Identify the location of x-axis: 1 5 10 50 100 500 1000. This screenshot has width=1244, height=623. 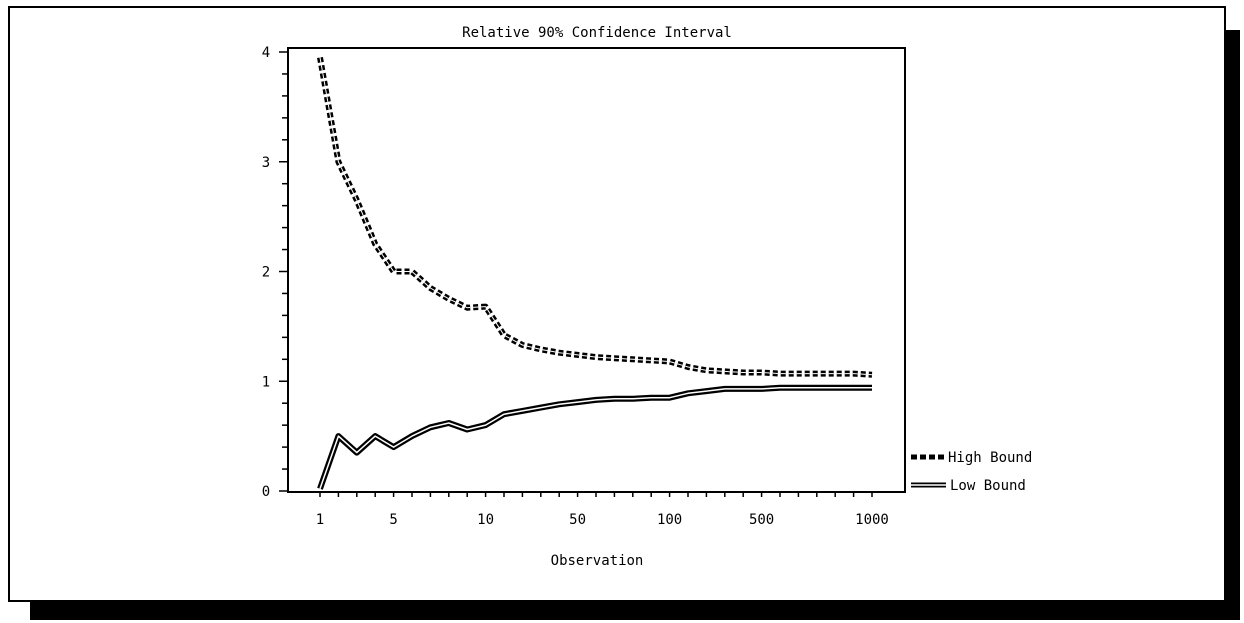
(602, 510).